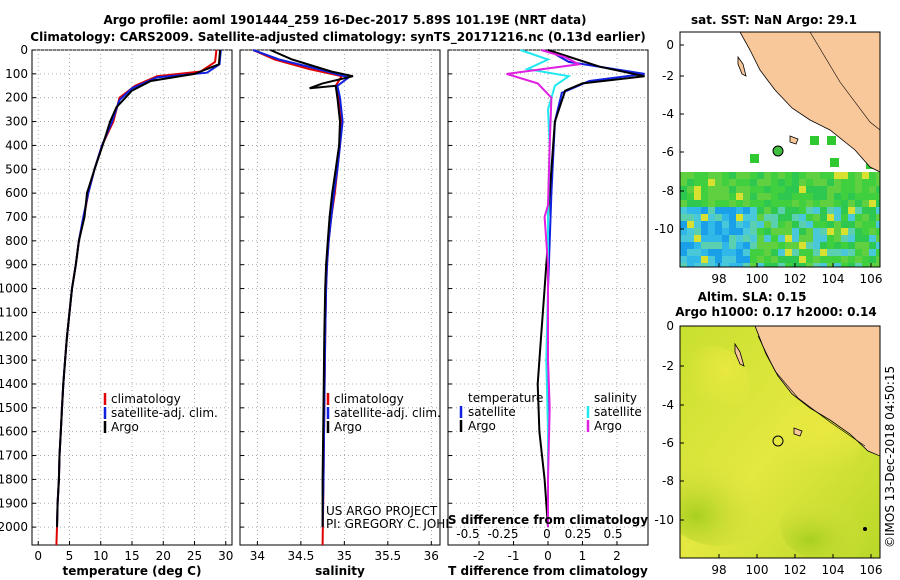 This screenshot has height=580, width=900. What do you see at coordinates (348, 427) in the screenshot?
I see `legend-argo-label: Argo` at bounding box center [348, 427].